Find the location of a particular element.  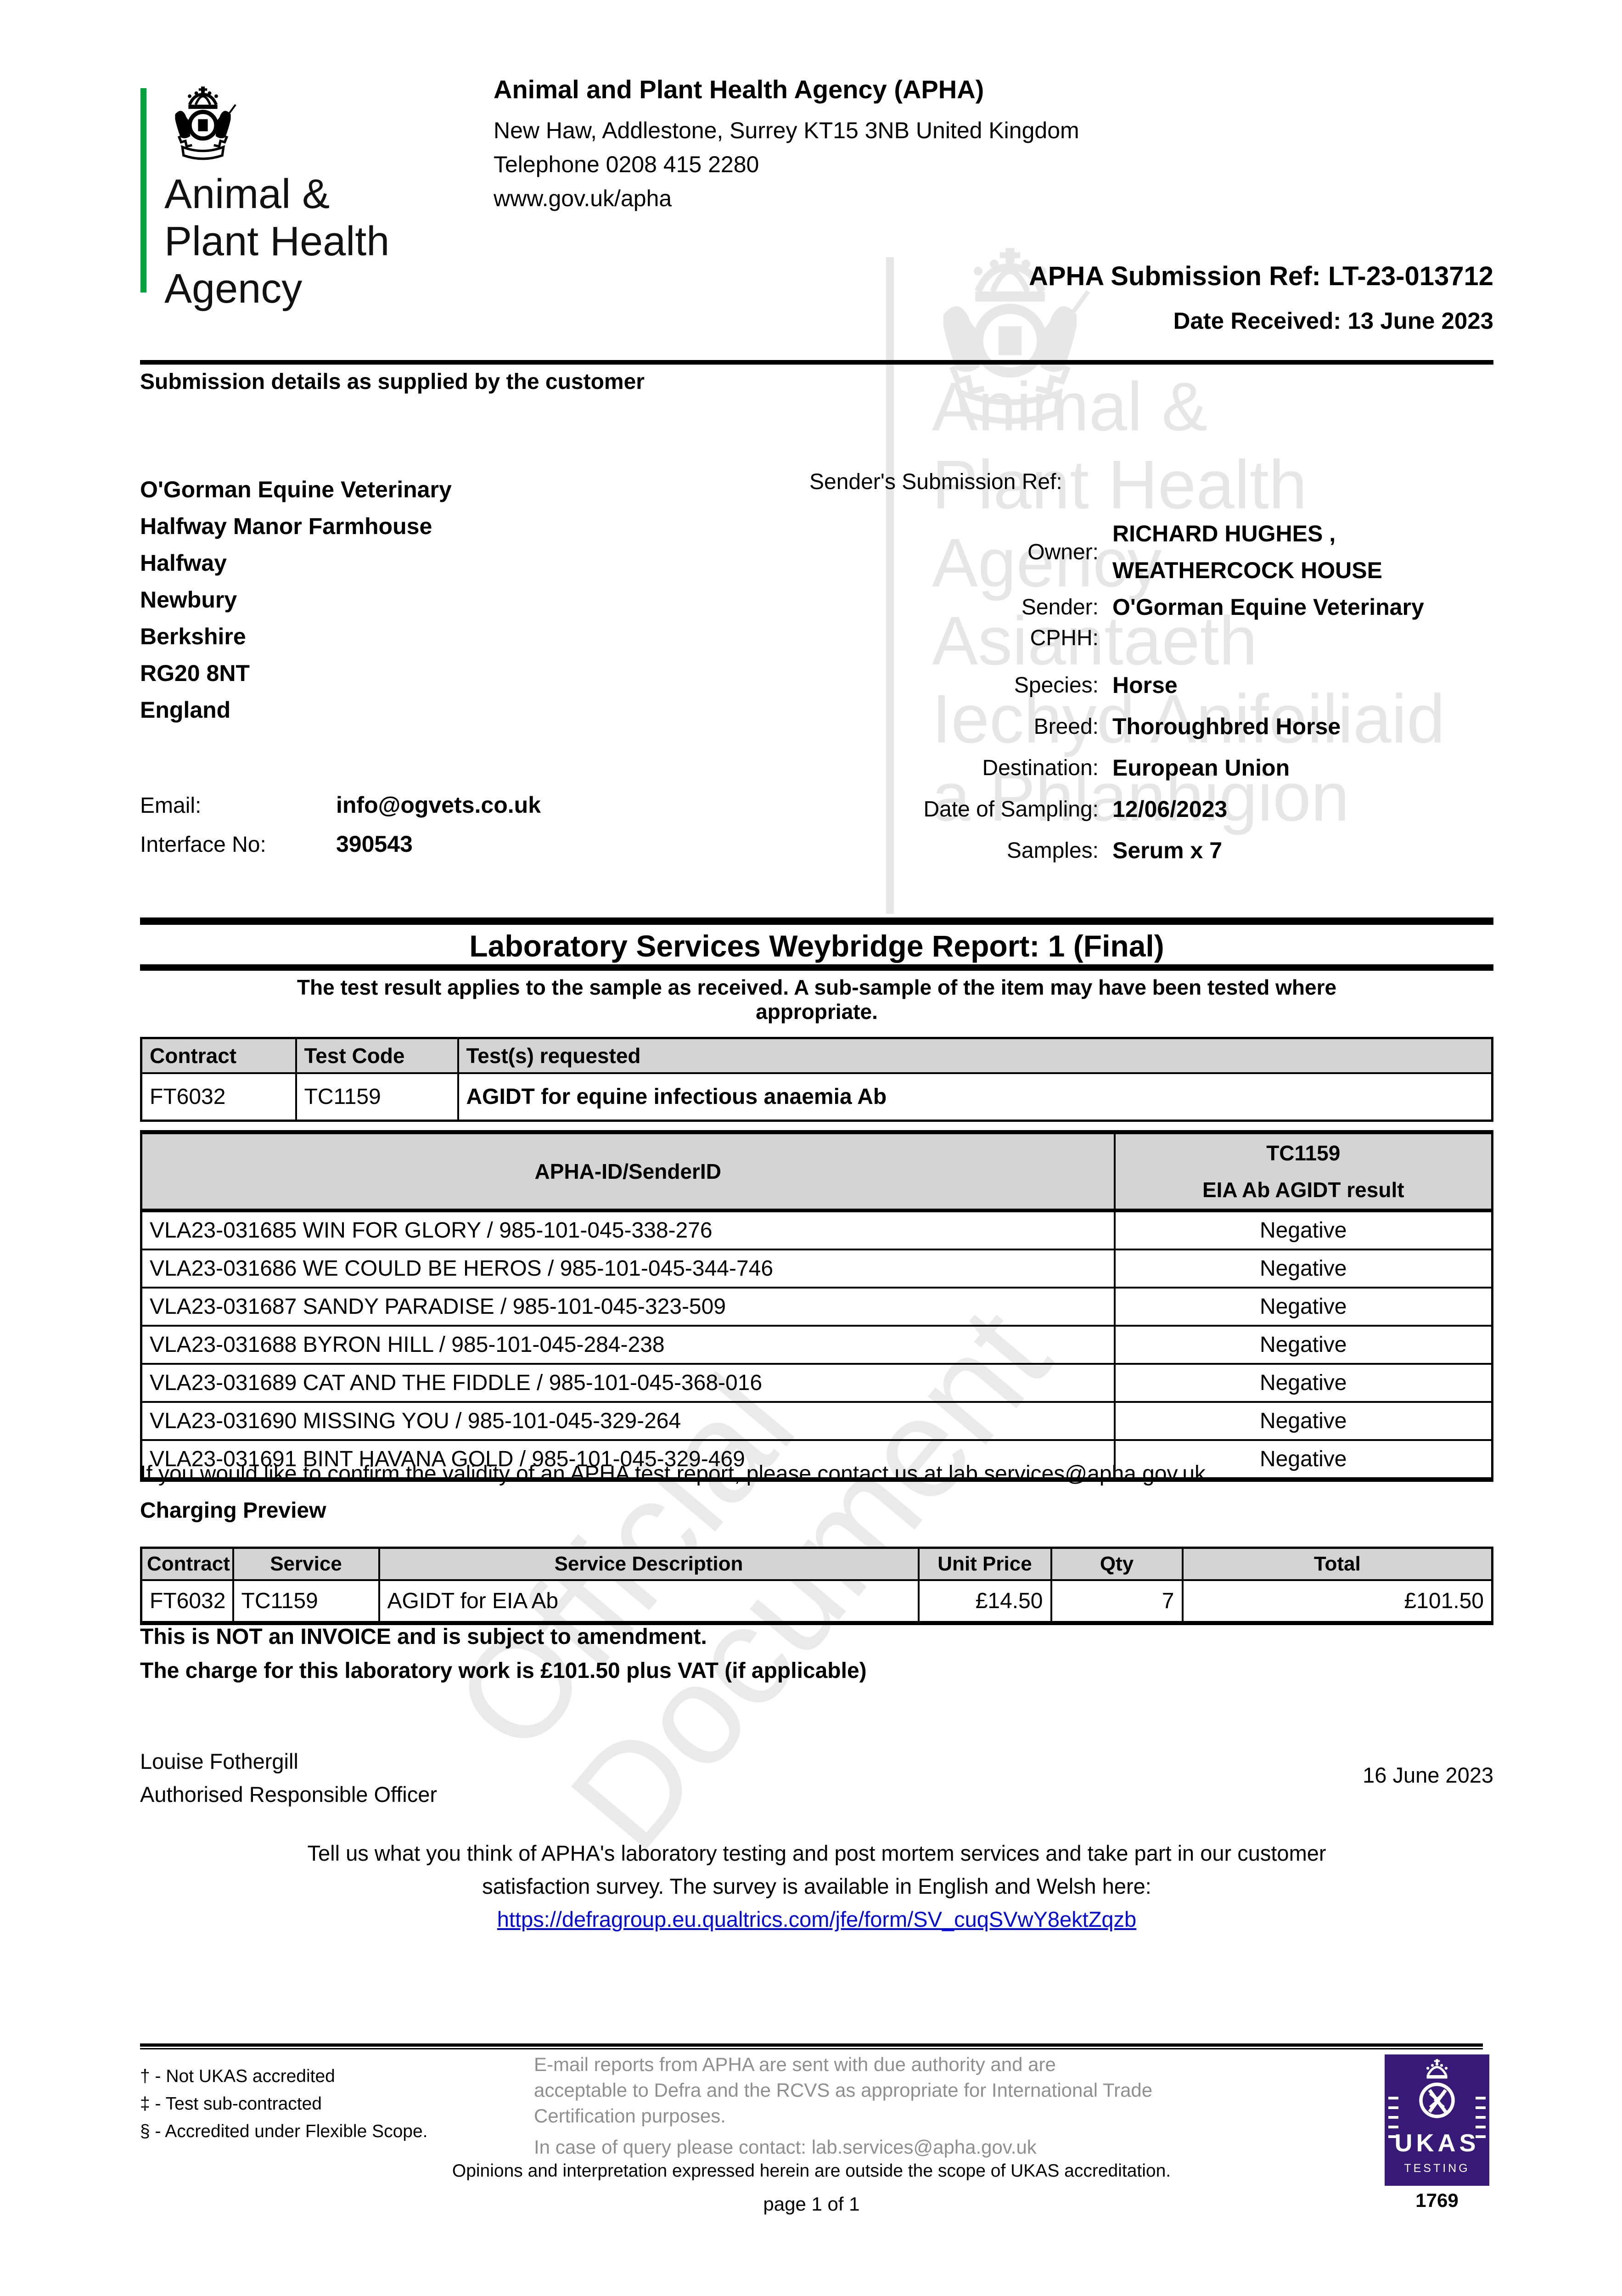

ukas-name: UKAS is located at coordinates (1437, 2143).